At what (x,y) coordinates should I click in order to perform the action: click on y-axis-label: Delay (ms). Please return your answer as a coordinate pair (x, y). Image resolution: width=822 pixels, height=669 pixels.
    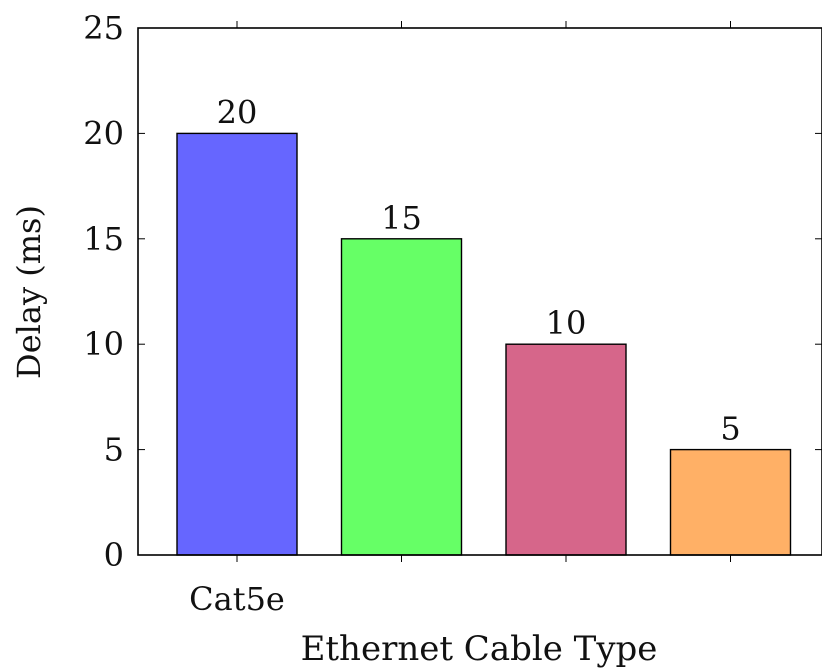
    Looking at the image, I should click on (29, 292).